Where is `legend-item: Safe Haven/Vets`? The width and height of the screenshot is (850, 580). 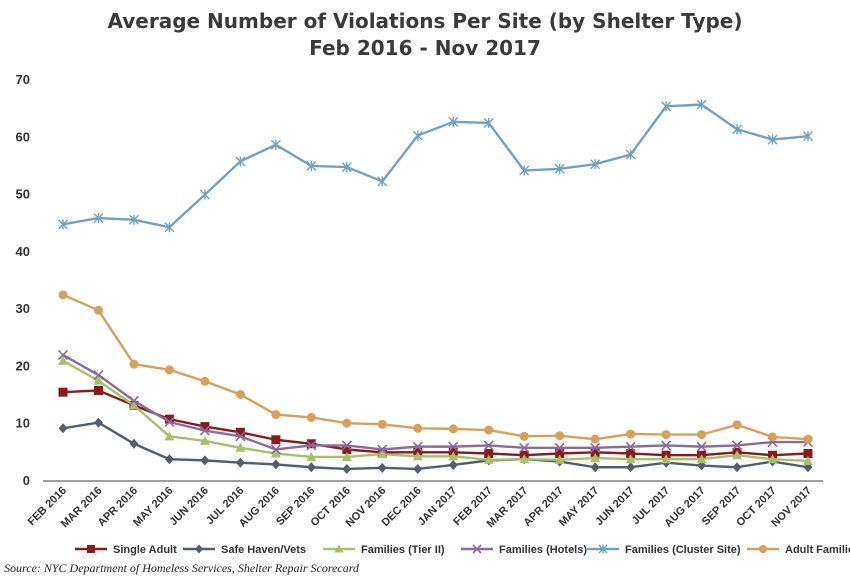 legend-item: Safe Haven/Vets is located at coordinates (244, 550).